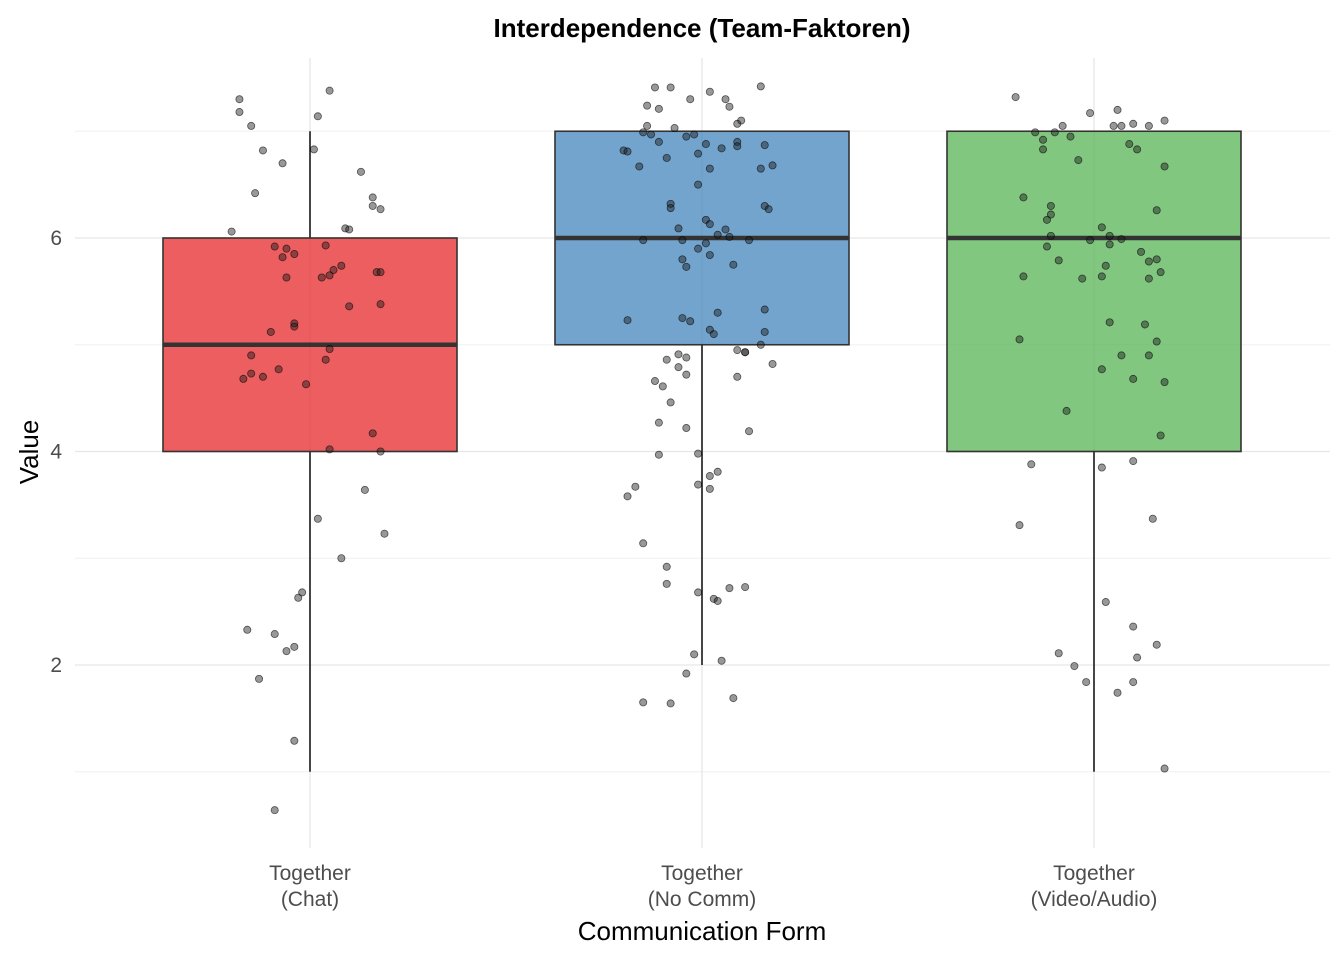 This screenshot has width=1344, height=960. What do you see at coordinates (1094, 899) in the screenshot?
I see `x-tick-label-line2: (Video/Audio)` at bounding box center [1094, 899].